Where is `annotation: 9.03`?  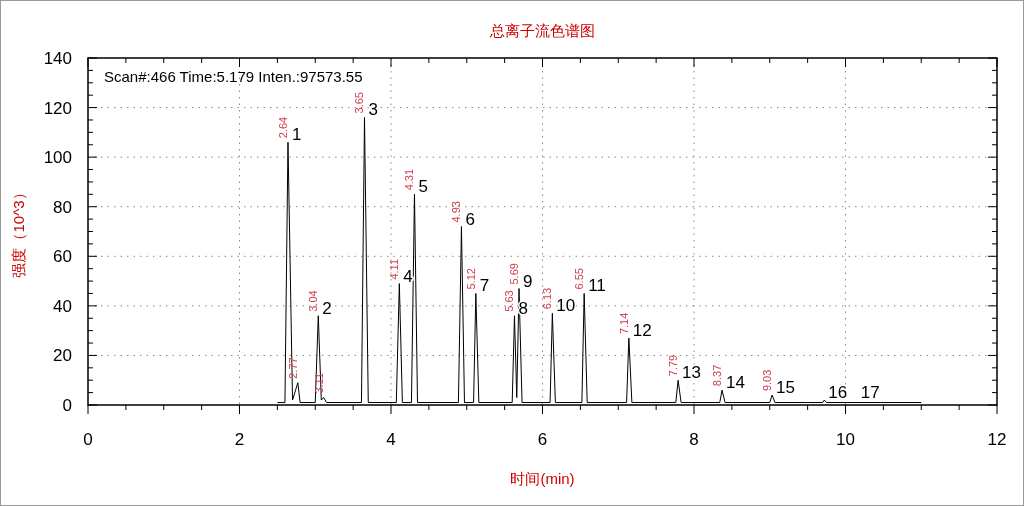
annotation: 9.03 is located at coordinates (767, 380).